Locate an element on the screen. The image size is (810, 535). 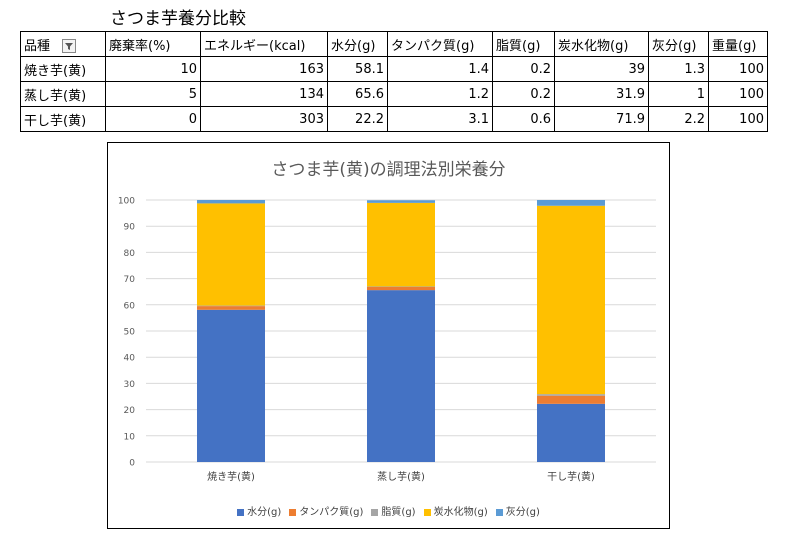
chart-title: さつま芋(黄)の調理法別栄養分 is located at coordinates (388, 170).